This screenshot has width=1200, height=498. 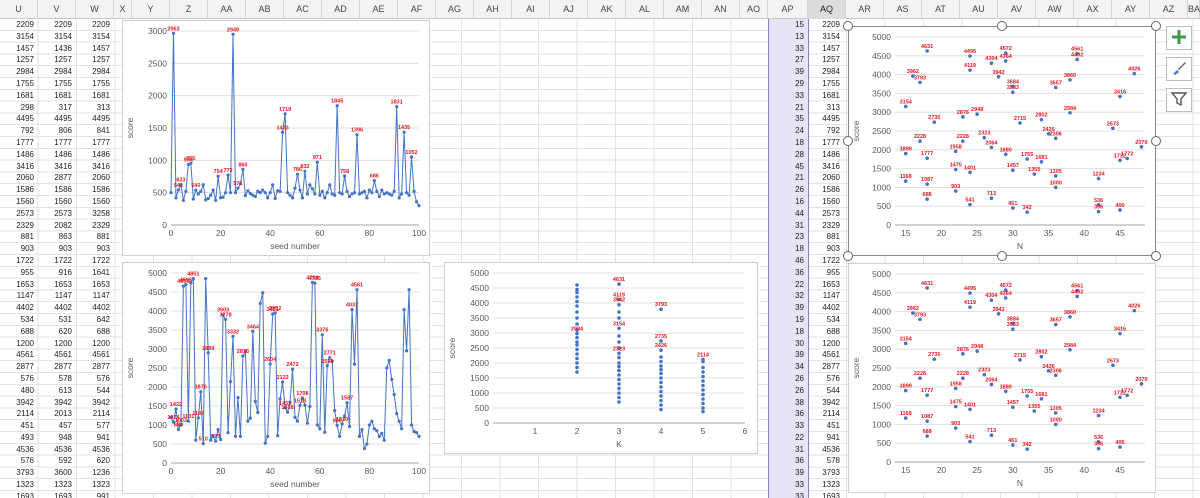 I want to click on cell: 1586, so click(x=63, y=190).